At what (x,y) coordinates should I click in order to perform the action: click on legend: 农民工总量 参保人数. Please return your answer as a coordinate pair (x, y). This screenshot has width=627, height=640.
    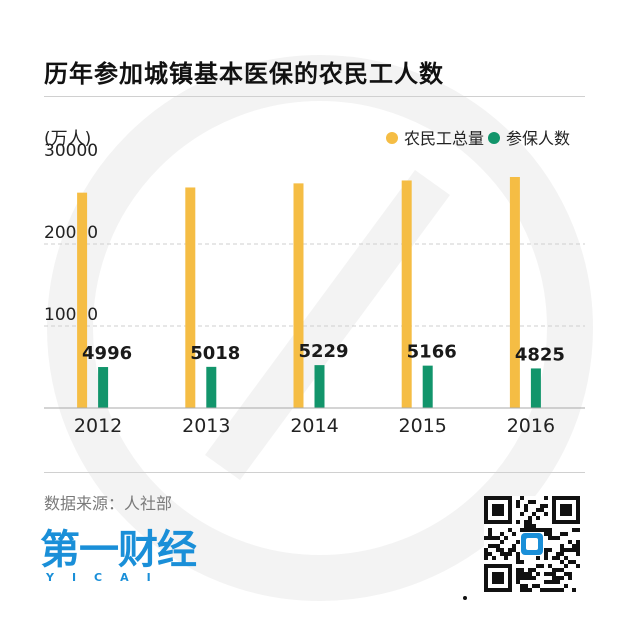
    Looking at the image, I should click on (478, 138).